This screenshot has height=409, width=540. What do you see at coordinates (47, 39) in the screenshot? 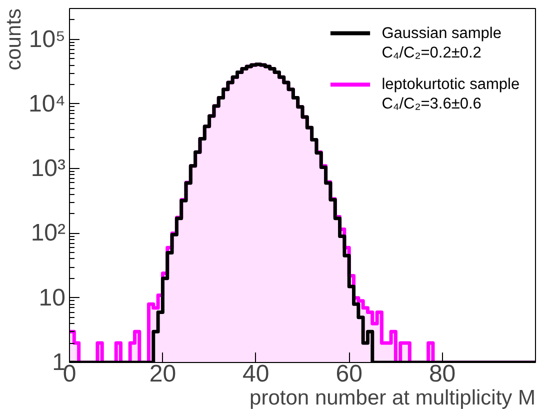
I see `y-tick-label: 10⁵` at bounding box center [47, 39].